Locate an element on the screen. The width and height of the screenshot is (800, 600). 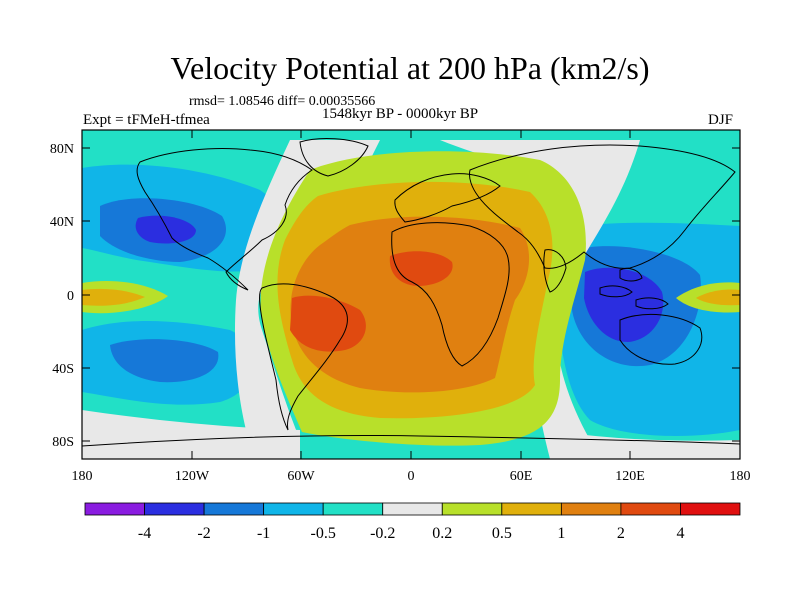
colorbar-labels: -4 -2 -1 -0.5 -0.2 0.2 0.5 1 2 4 is located at coordinates (411, 533).